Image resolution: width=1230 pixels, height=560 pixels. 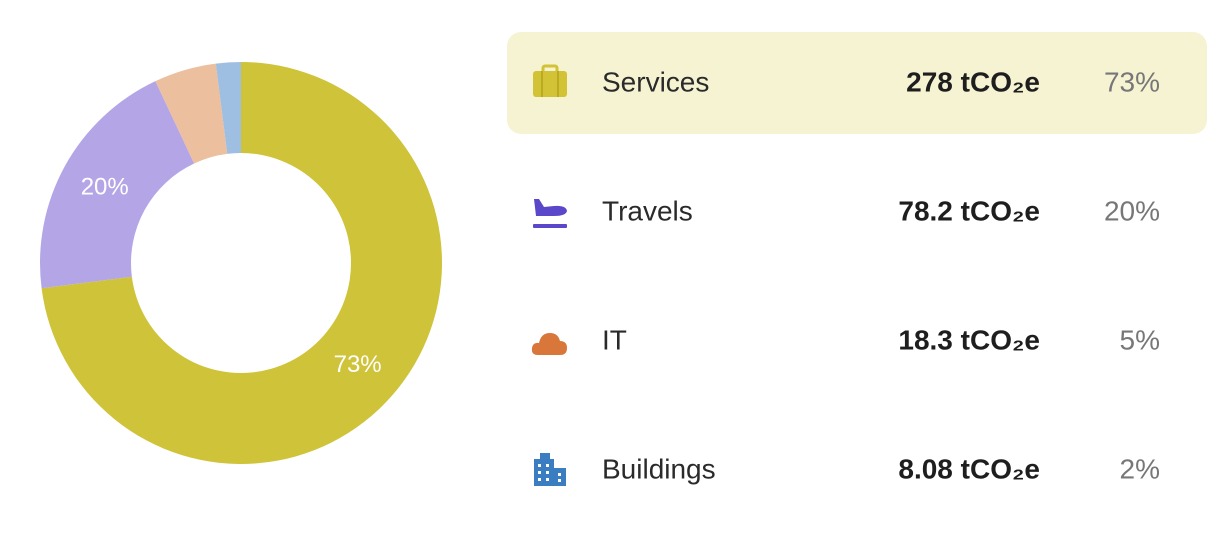 What do you see at coordinates (647, 210) in the screenshot?
I see `category-name: Travels` at bounding box center [647, 210].